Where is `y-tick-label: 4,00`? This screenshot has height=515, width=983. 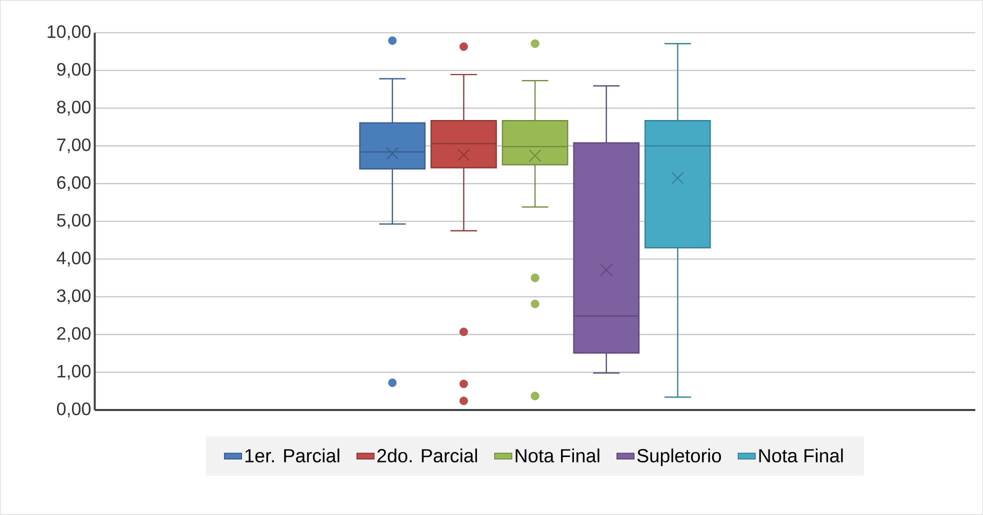
y-tick-label: 4,00 is located at coordinates (73, 259).